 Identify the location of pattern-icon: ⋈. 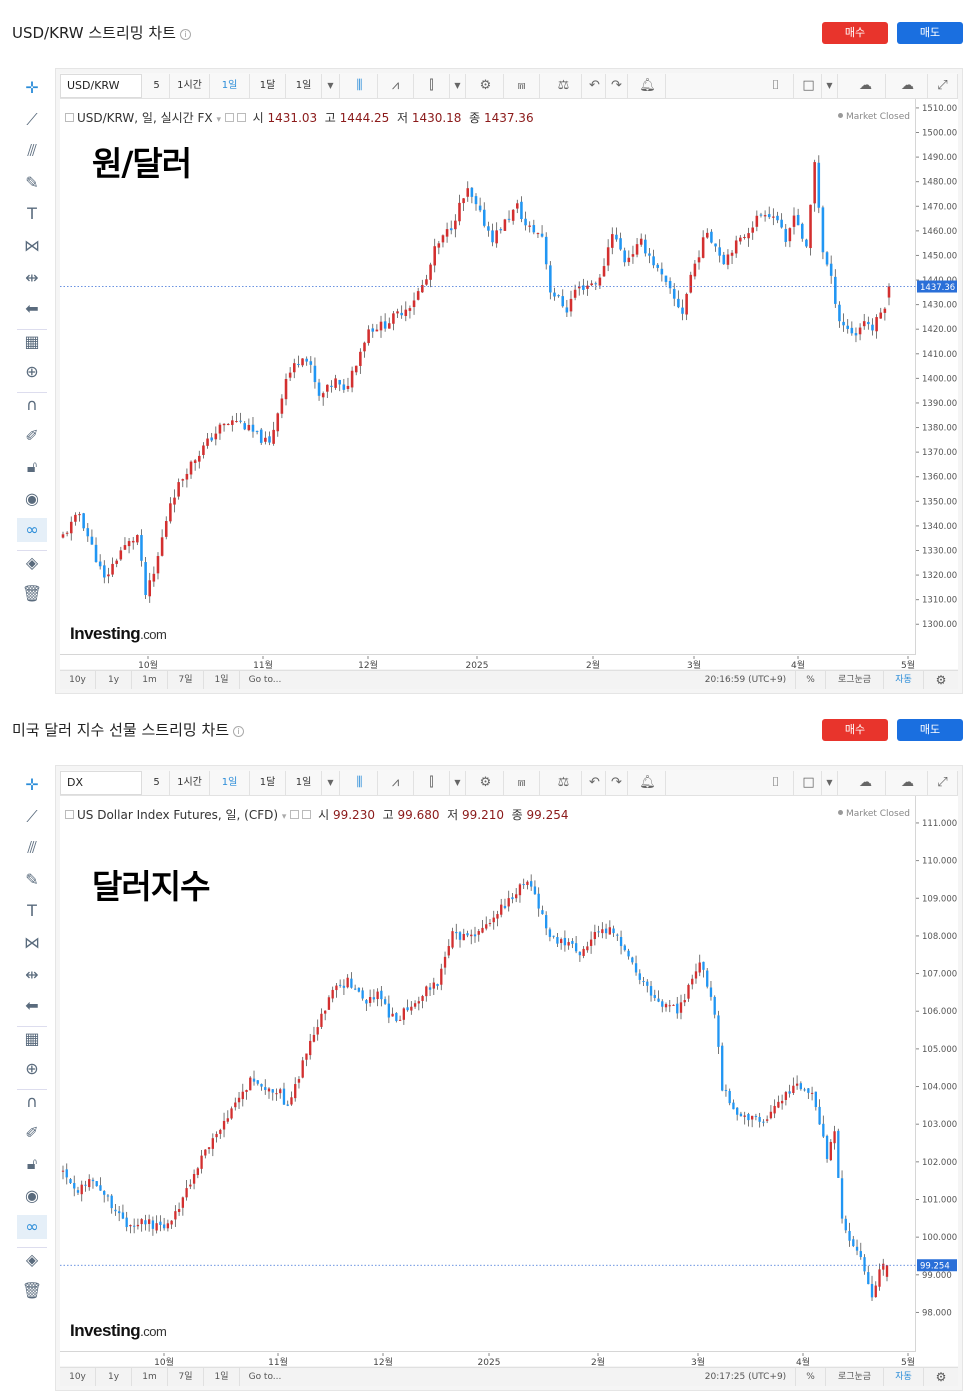
(32, 245).